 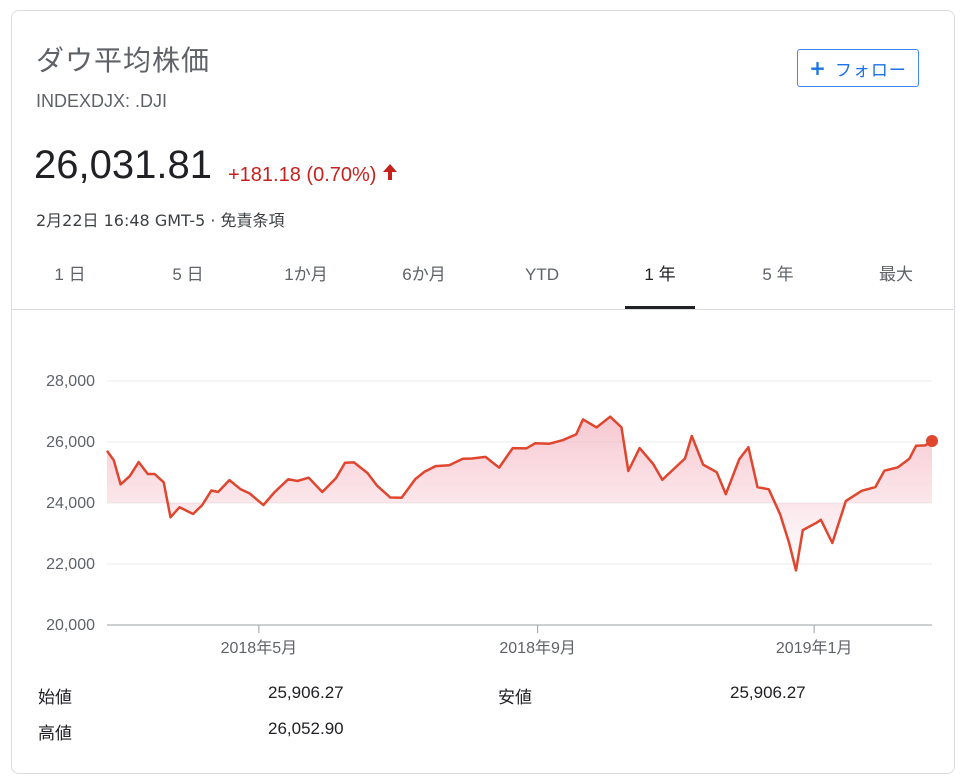 I want to click on tab-ytd: YTD, so click(x=542, y=274).